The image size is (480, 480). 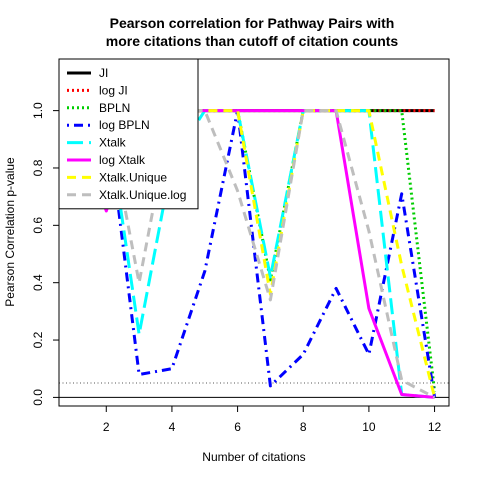 I want to click on y-tick-label: 0.2, so click(x=38, y=339).